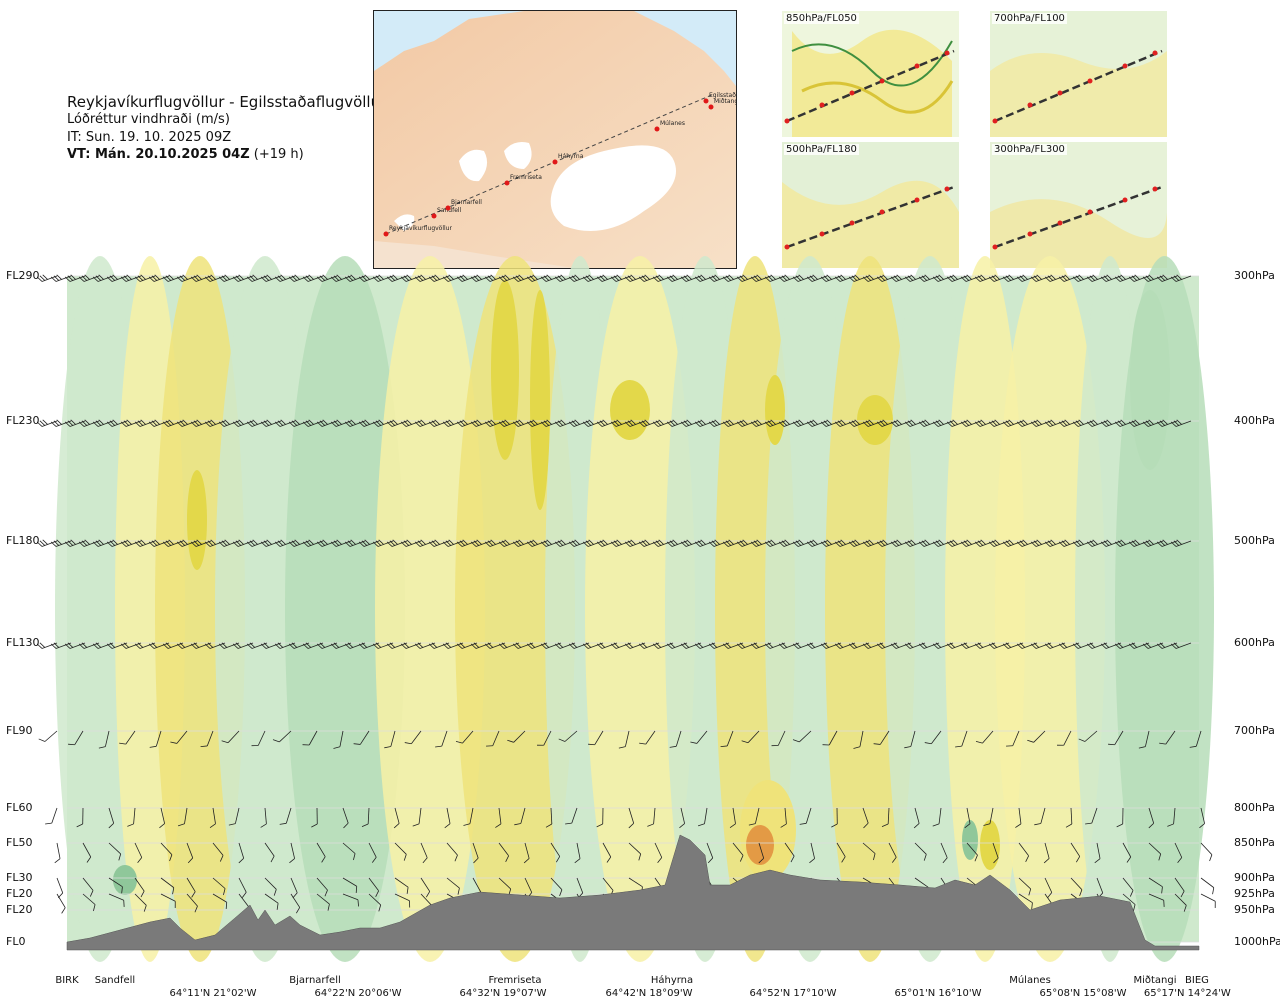 The height and width of the screenshot is (1005, 1280). Describe the element at coordinates (633, 892) in the screenshot. I see `terrain-profile` at that location.